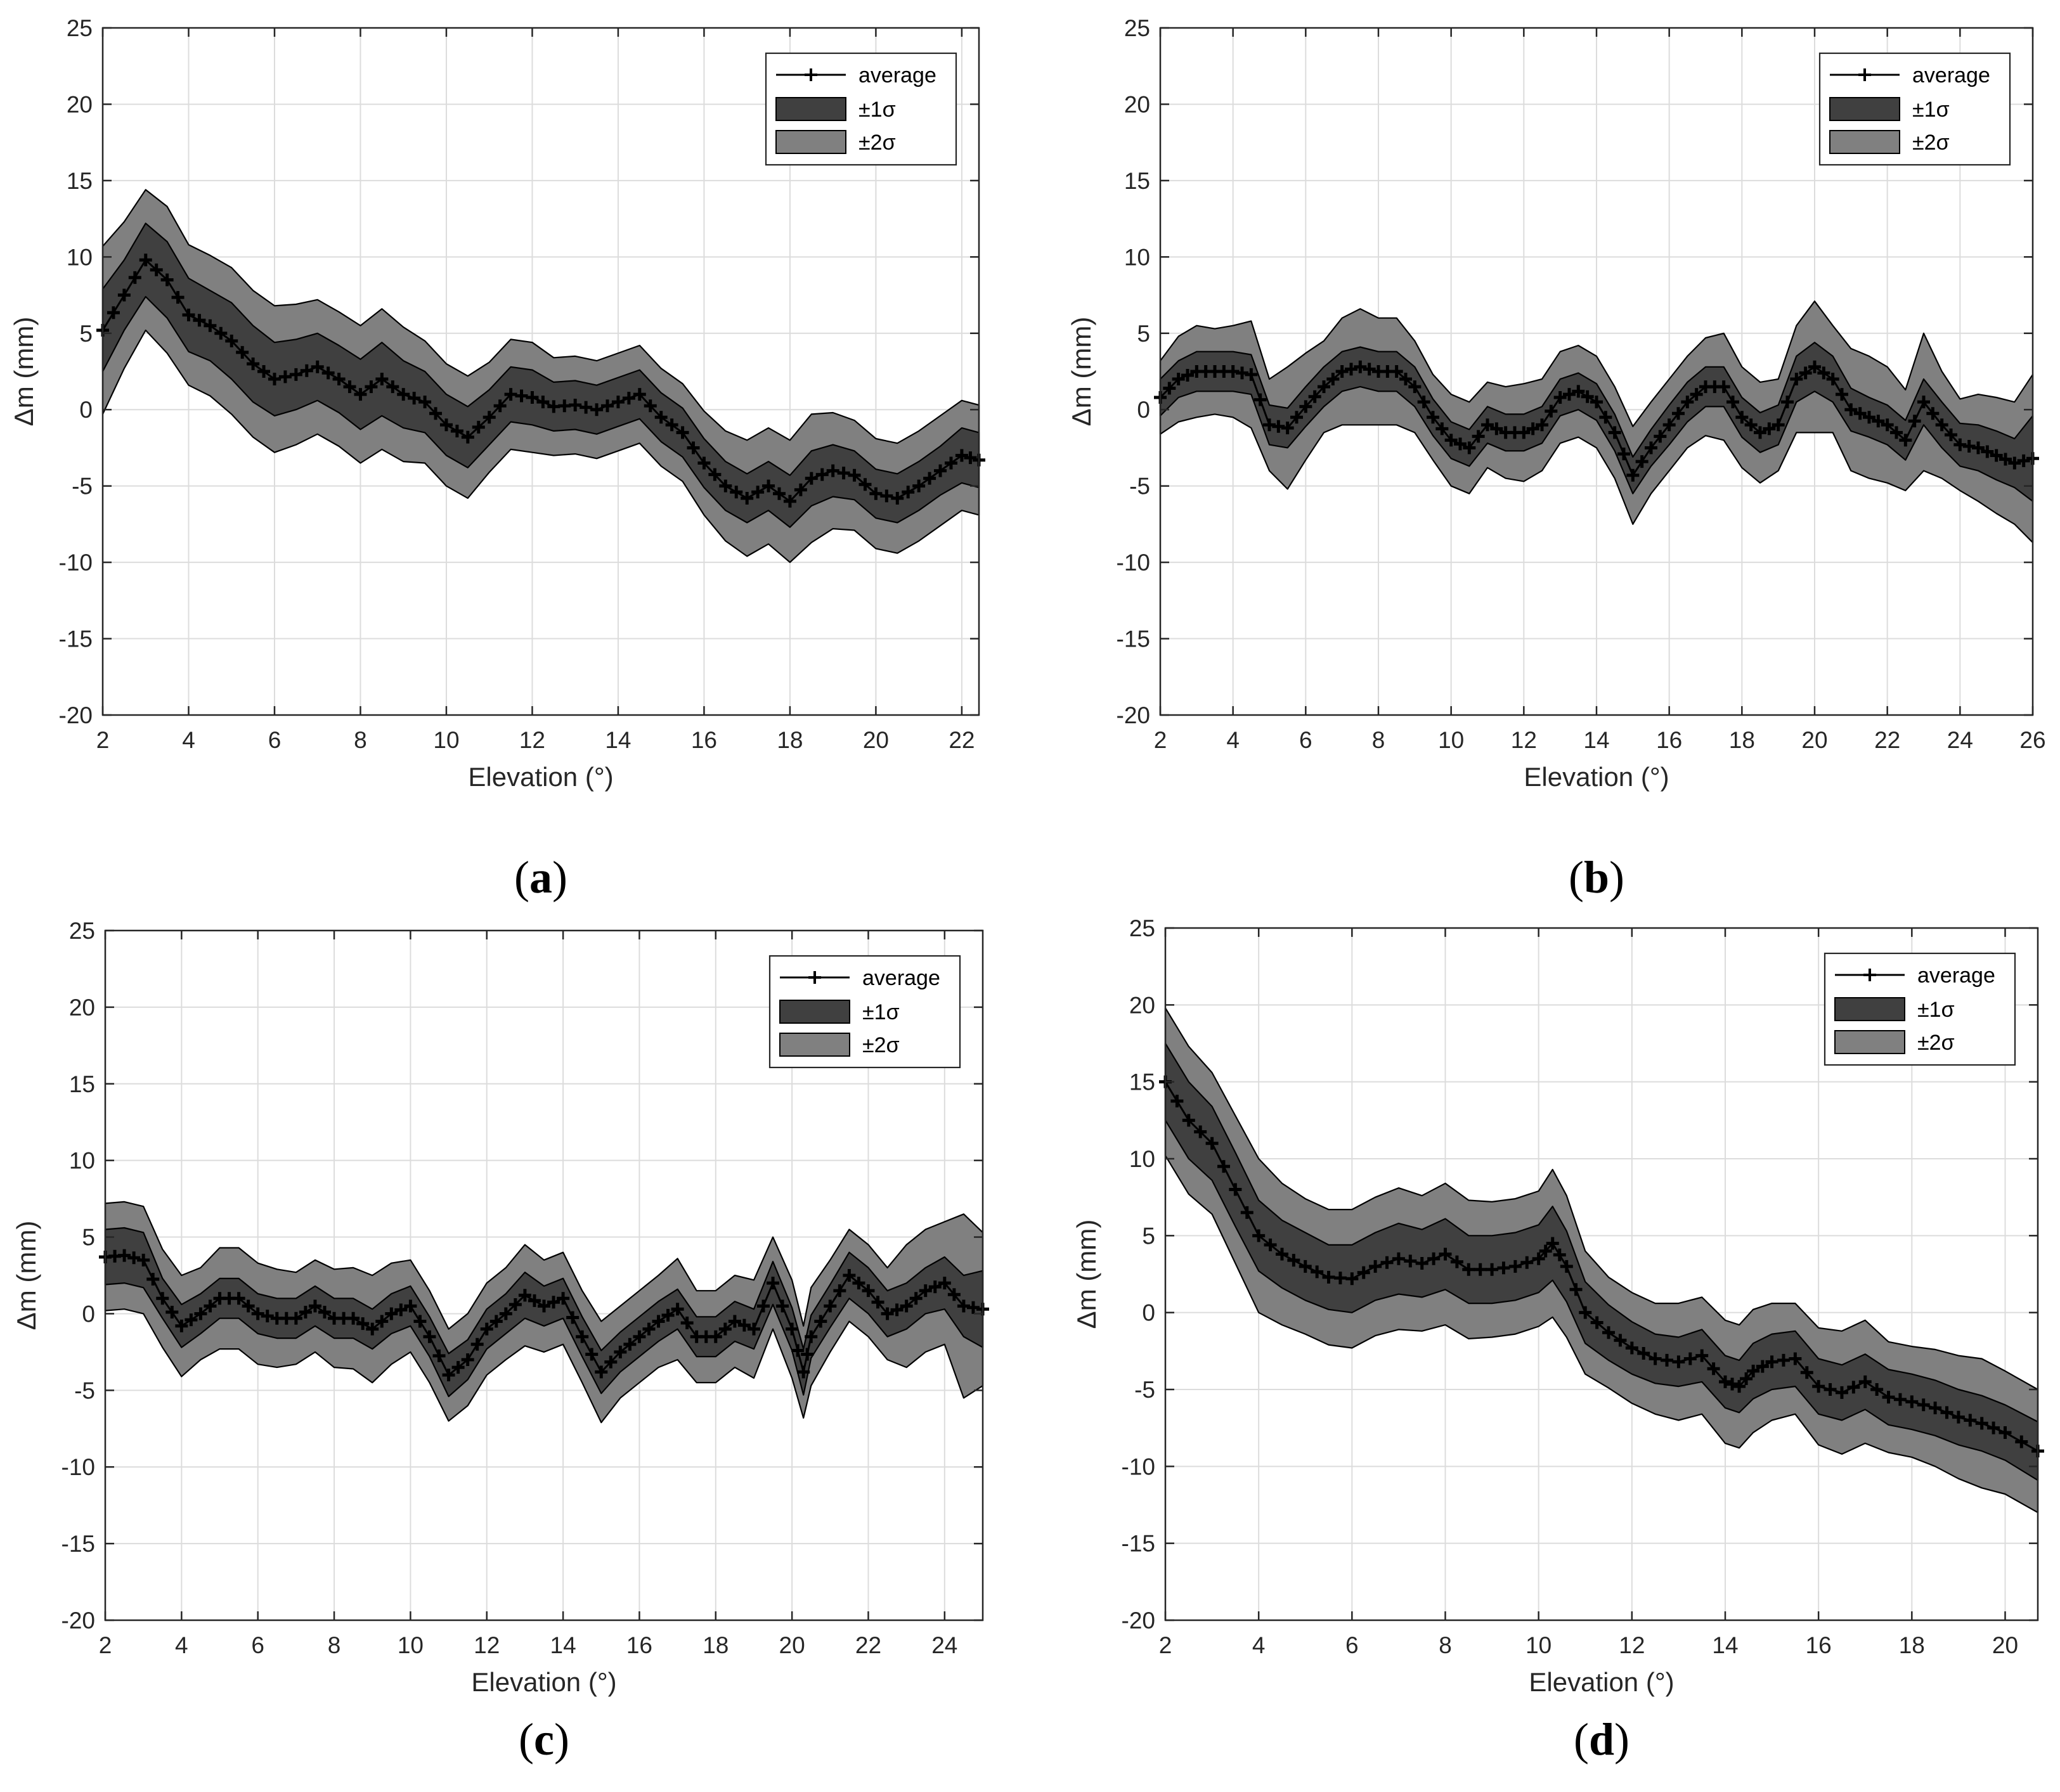  Describe the element at coordinates (446, 740) in the screenshot. I see `x-tick-label: 10` at that location.